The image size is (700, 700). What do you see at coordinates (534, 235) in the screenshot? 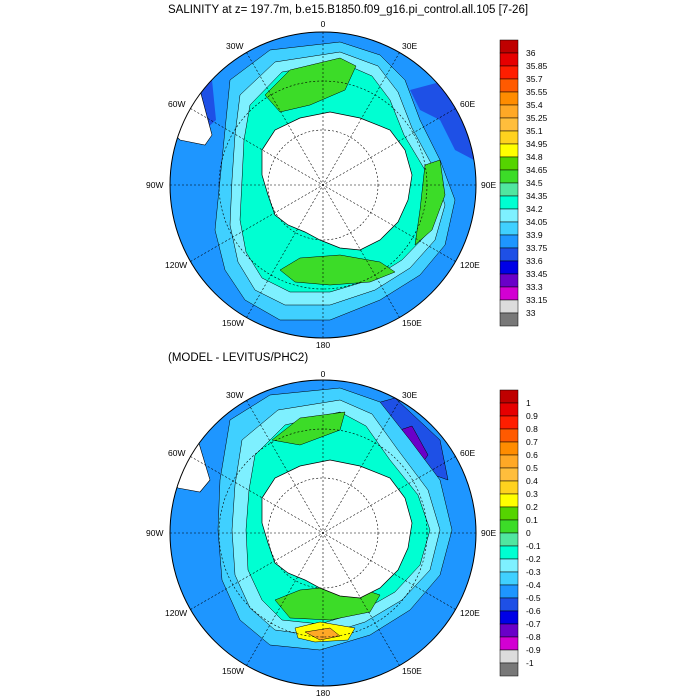
I see `salinity-colorbar-tick-label: 33.9` at bounding box center [534, 235].